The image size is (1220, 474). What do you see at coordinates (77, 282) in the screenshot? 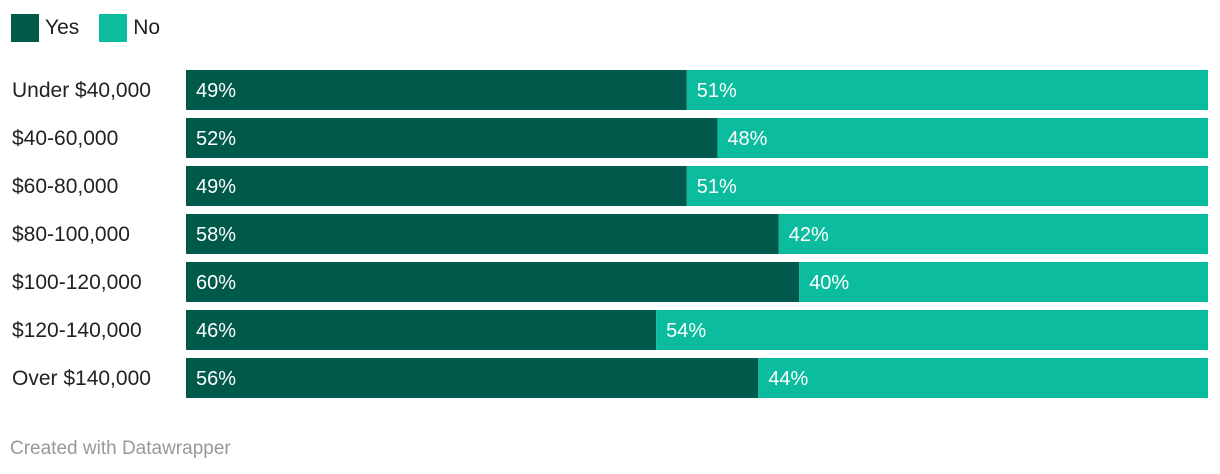
I see `category-label: $100-120,000` at bounding box center [77, 282].